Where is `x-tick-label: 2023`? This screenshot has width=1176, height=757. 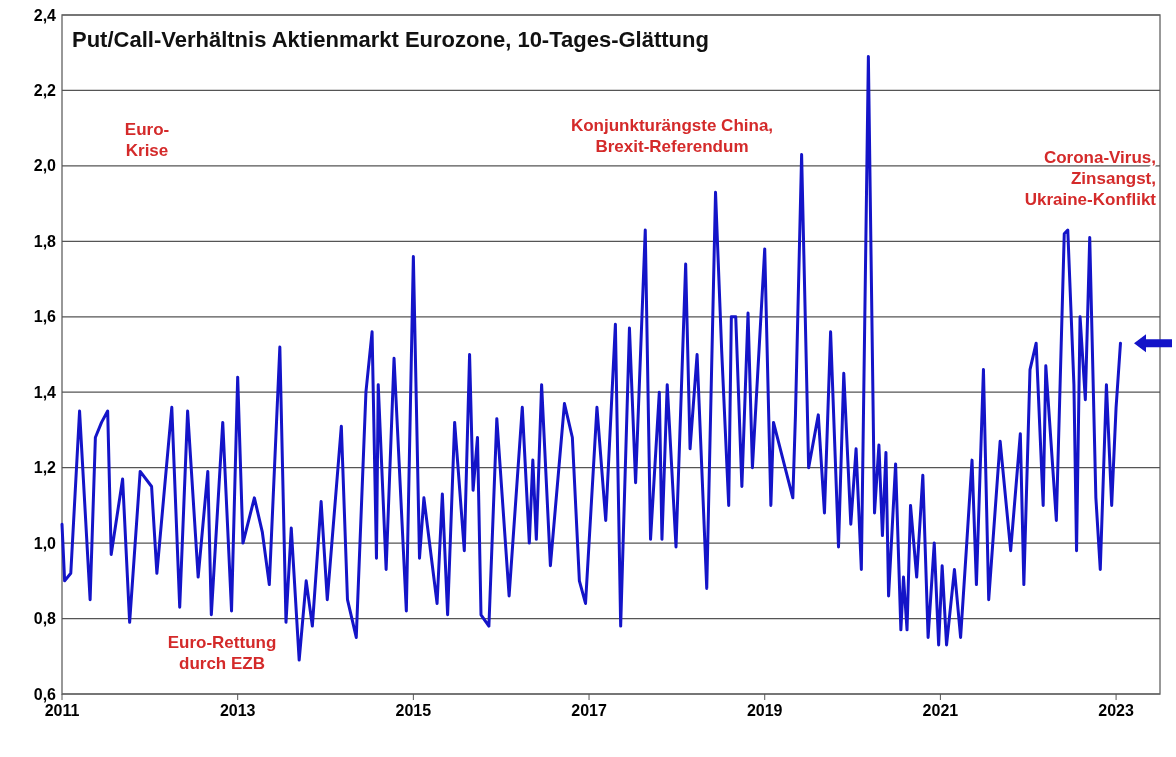 x-tick-label: 2023 is located at coordinates (1116, 710).